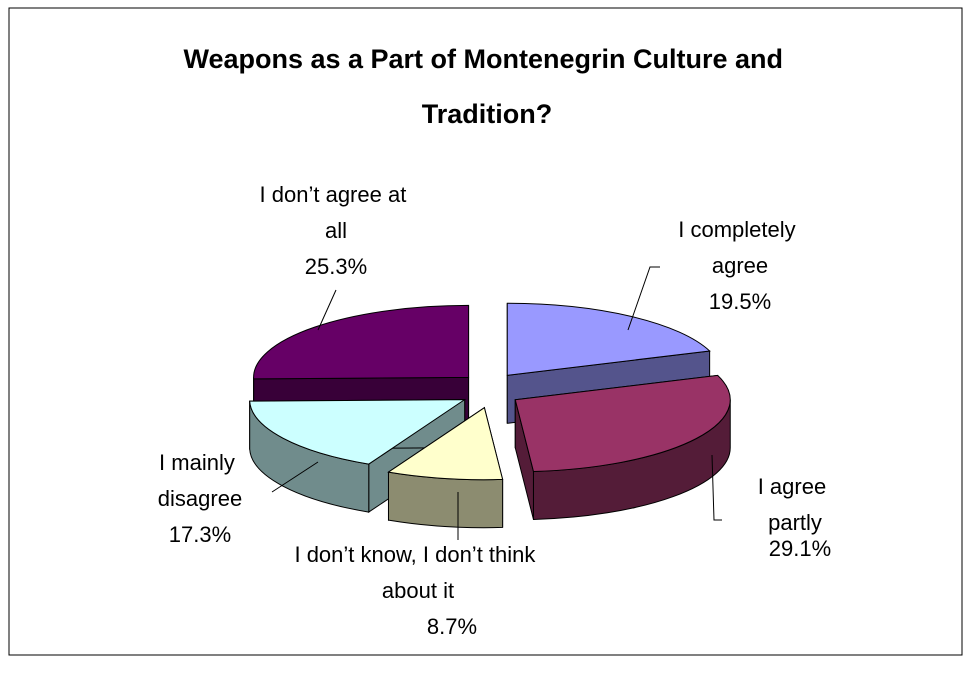 The height and width of the screenshot is (682, 965). Describe the element at coordinates (200, 534) in the screenshot. I see `value-label: 17.3%` at that location.